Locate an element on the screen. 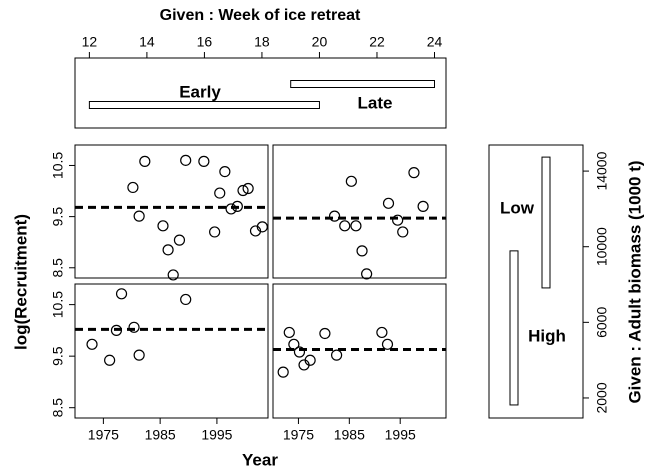  given-top-label: Given : Week of ice retreat is located at coordinates (260, 15).